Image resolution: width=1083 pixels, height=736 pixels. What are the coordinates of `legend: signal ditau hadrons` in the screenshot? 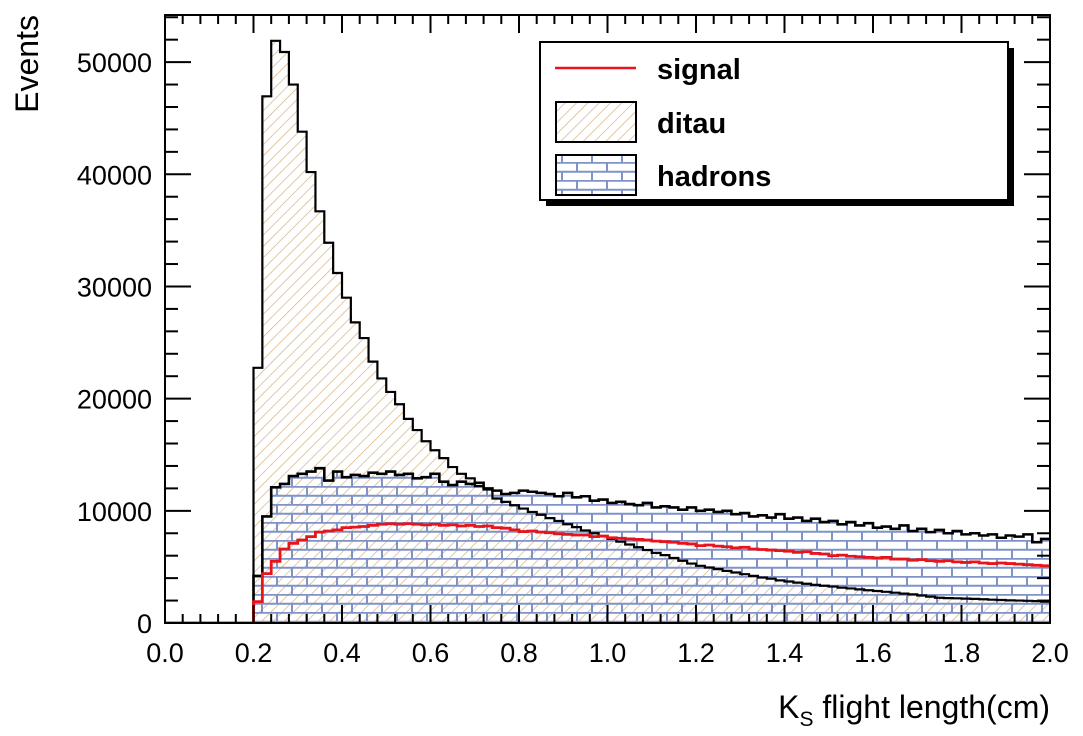 It's located at (776, 123).